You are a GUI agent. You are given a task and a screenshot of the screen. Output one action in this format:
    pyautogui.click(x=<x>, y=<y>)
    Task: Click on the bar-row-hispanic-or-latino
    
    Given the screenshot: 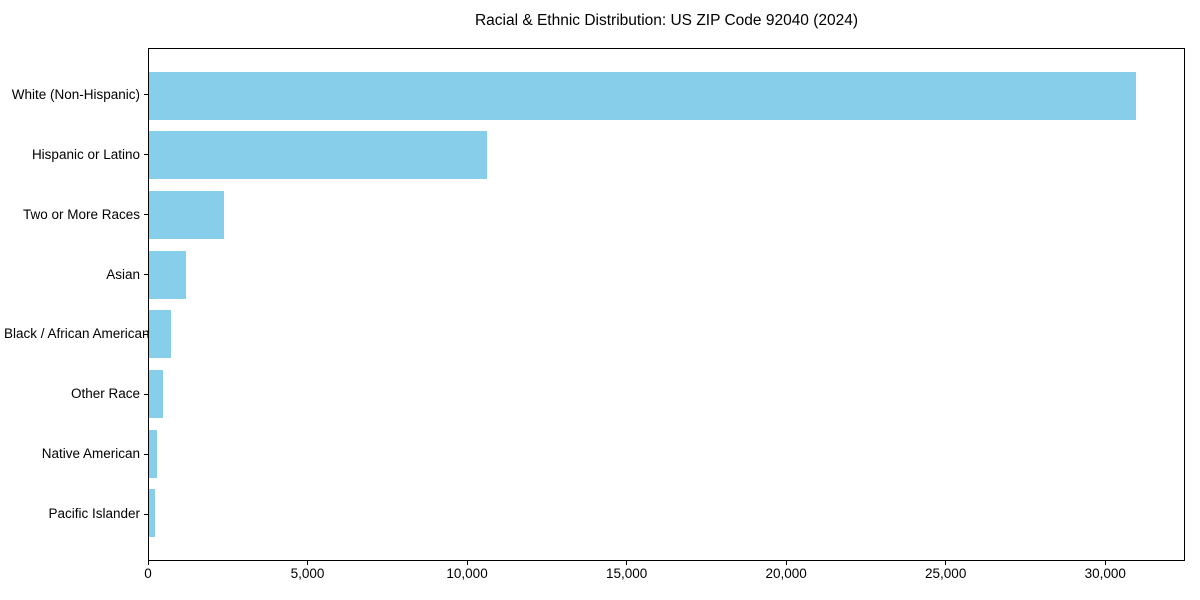 What is the action you would take?
    pyautogui.click(x=666, y=156)
    